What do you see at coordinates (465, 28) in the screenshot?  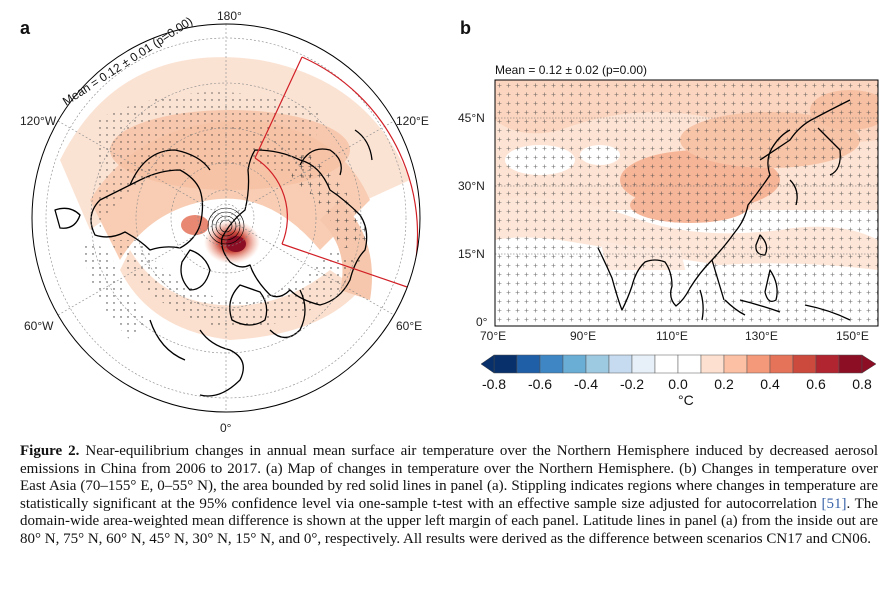 I see `panel-b-letter: b` at bounding box center [465, 28].